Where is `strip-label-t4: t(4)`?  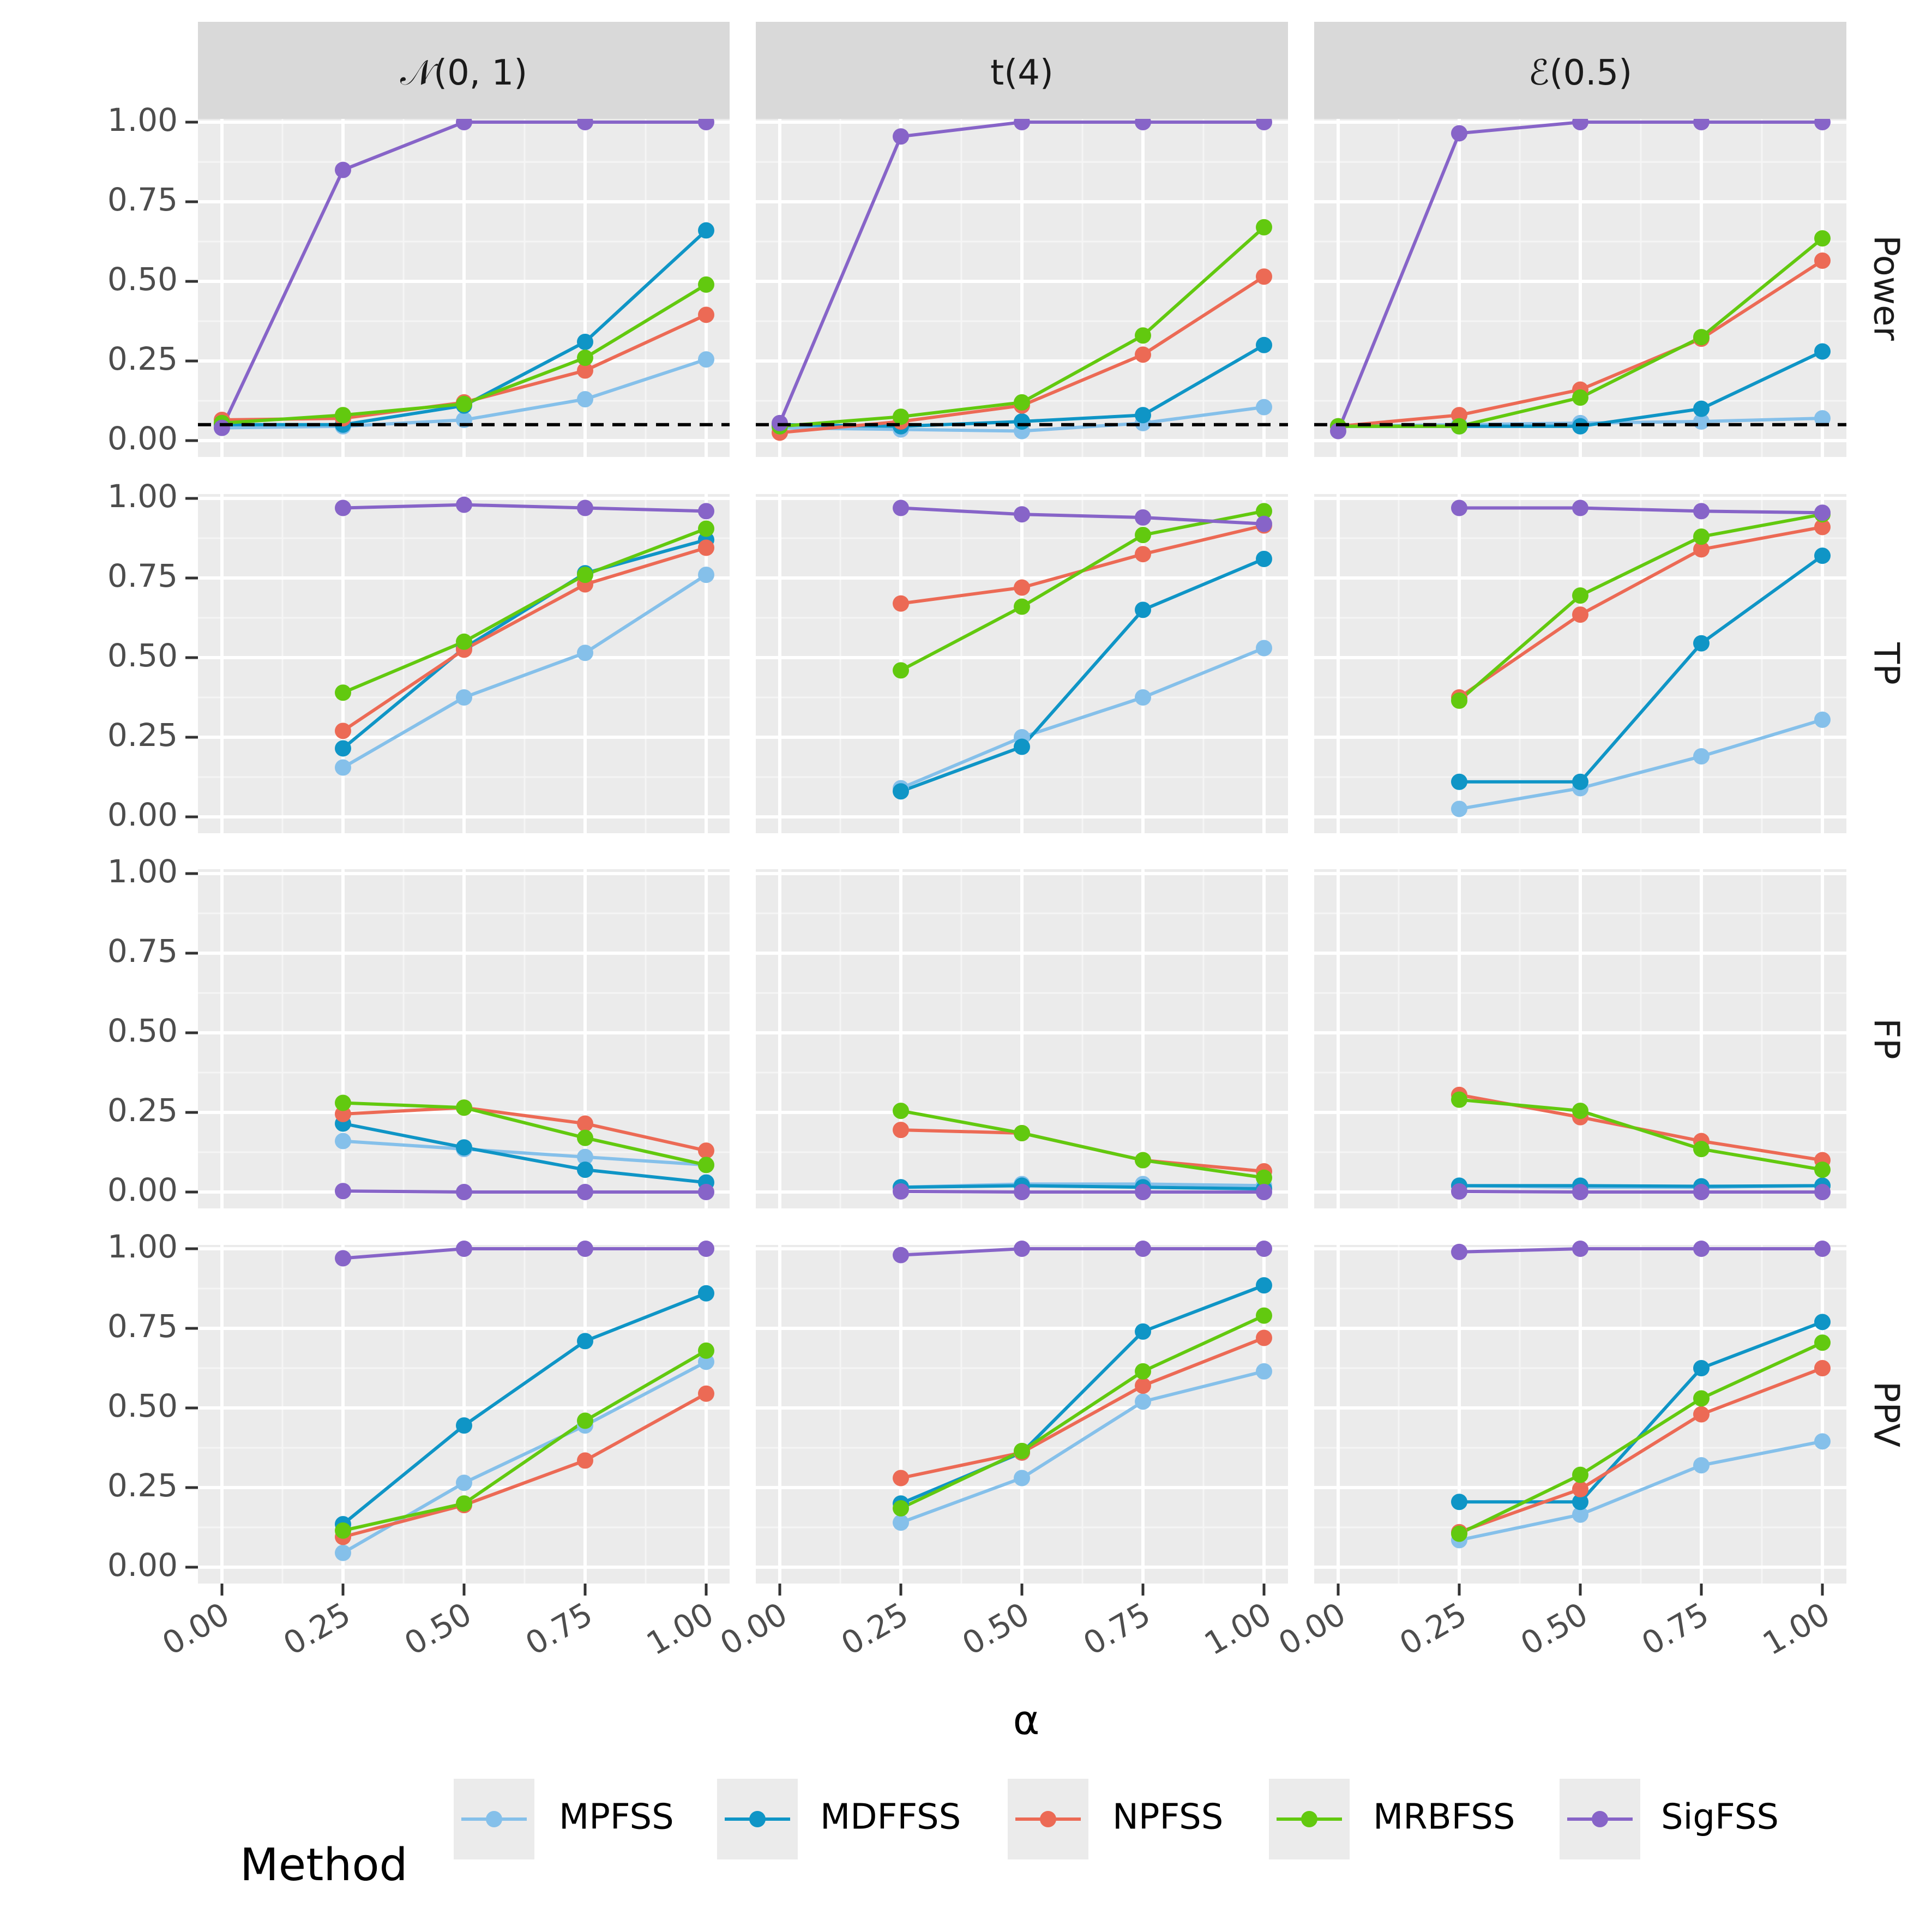 strip-label-t4: t(4) is located at coordinates (1022, 73).